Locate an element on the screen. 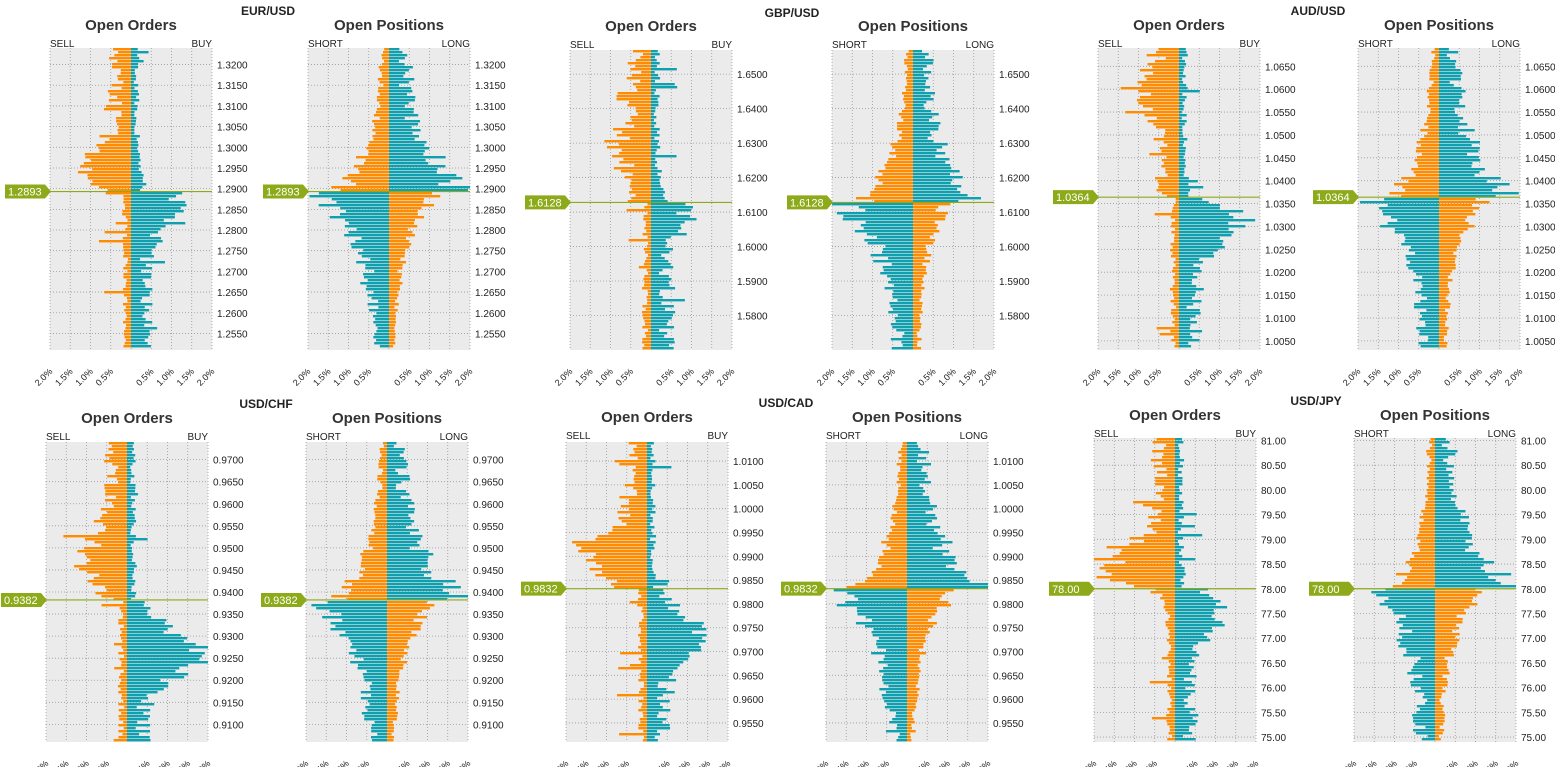  y-tick-label: 1.2850 is located at coordinates (232, 210).